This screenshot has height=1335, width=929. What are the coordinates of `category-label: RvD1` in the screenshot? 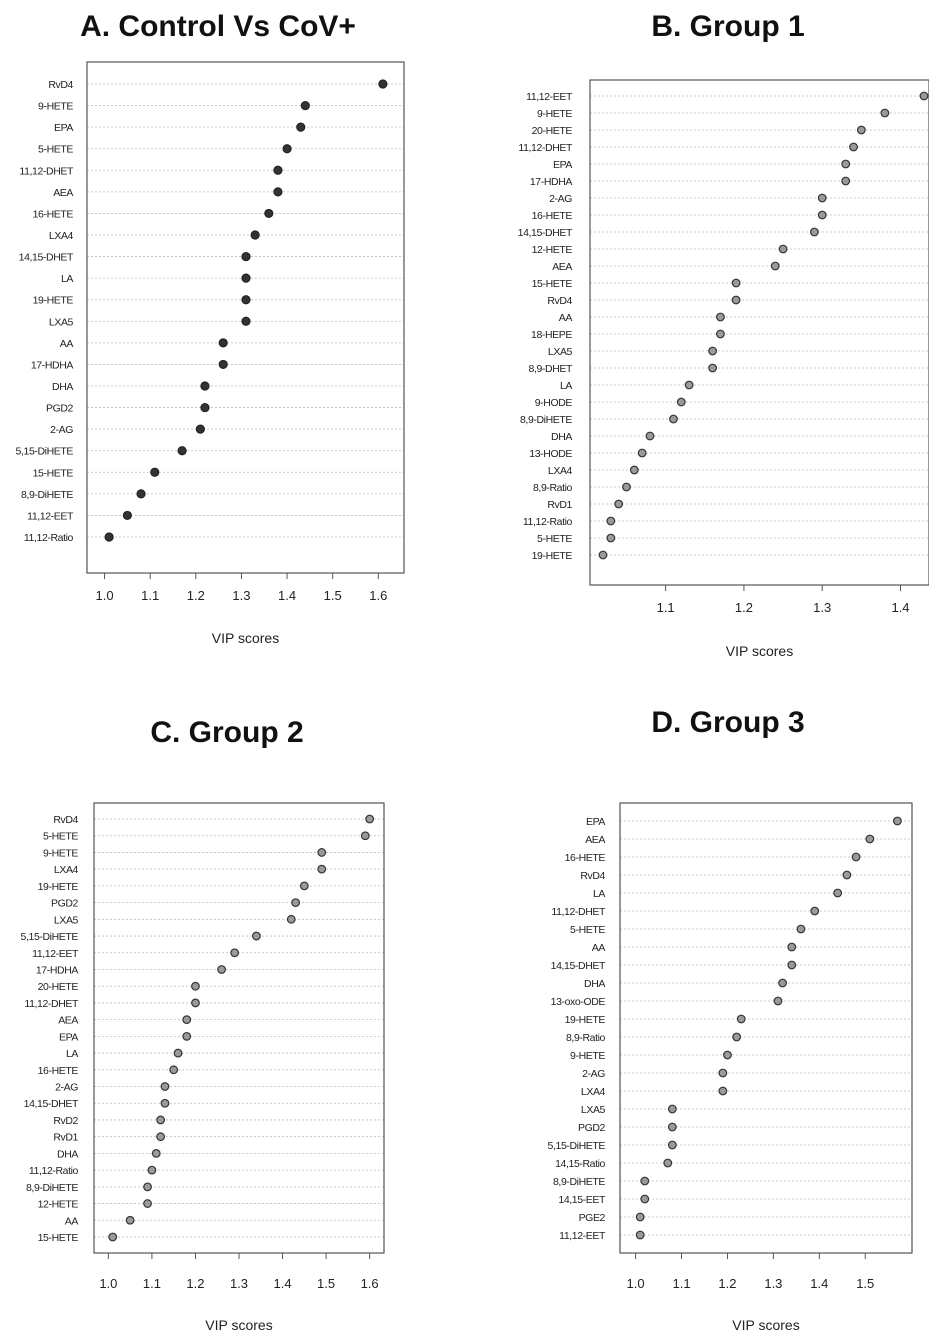 It's located at (559, 505).